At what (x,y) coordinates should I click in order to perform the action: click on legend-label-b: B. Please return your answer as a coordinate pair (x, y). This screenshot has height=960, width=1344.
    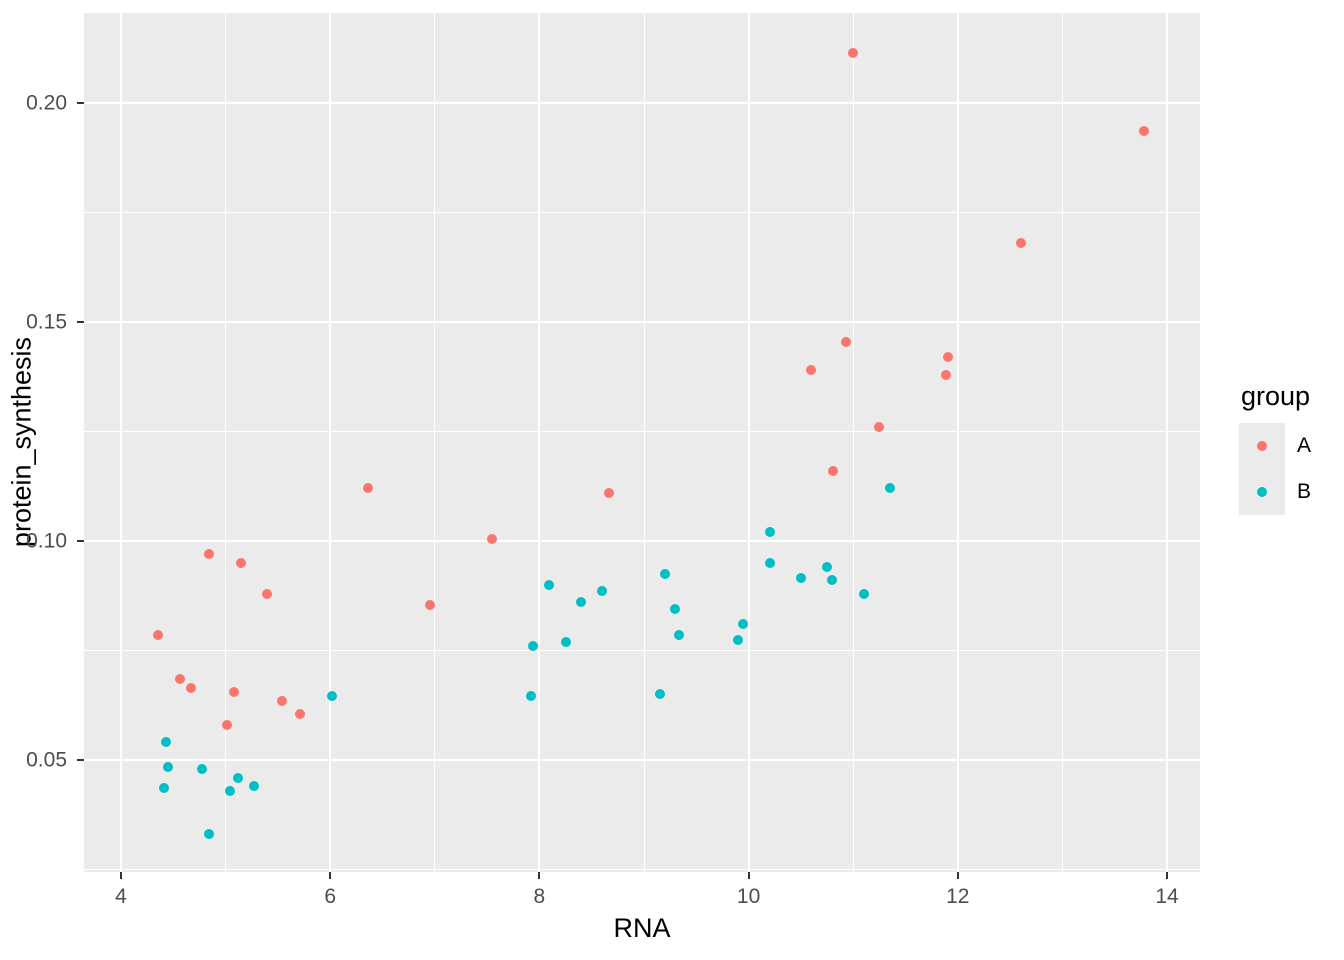
    Looking at the image, I should click on (1304, 491).